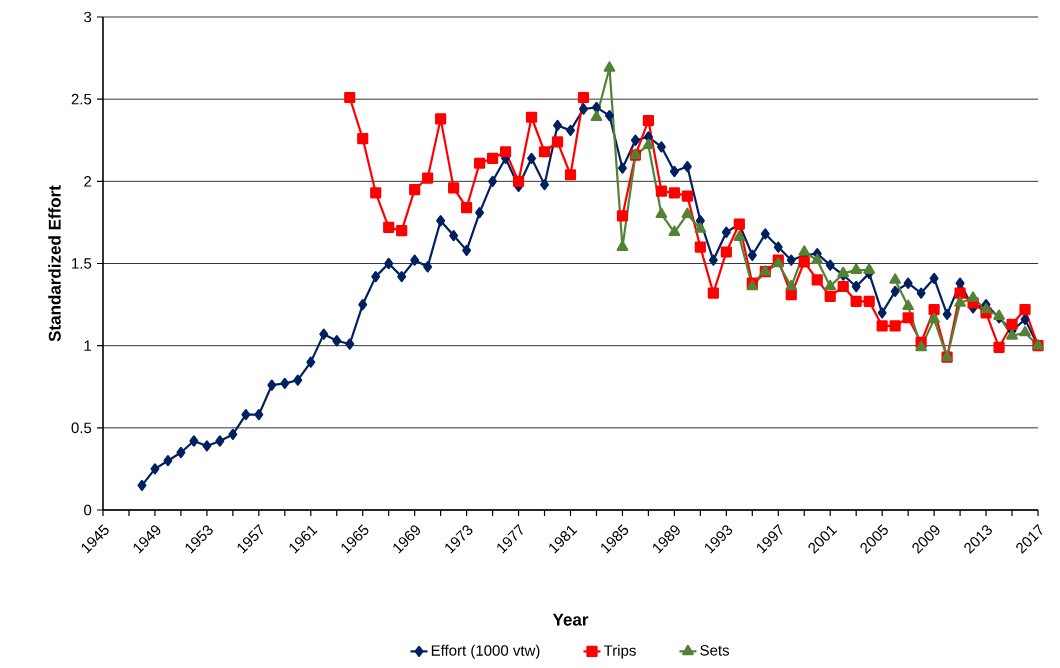 Image resolution: width=1060 pixels, height=668 pixels. Describe the element at coordinates (570, 619) in the screenshot. I see `x-axis-title: Year` at that location.